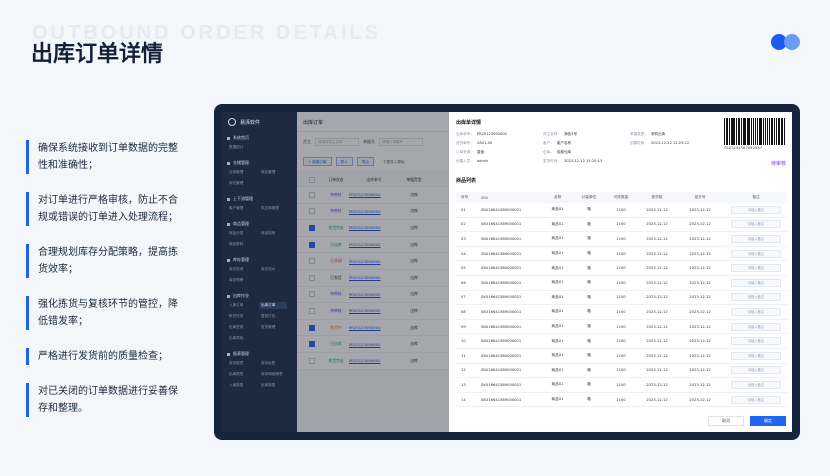  What do you see at coordinates (259, 260) in the screenshot?
I see `nav-group-head: 库存管理` at bounding box center [259, 260].